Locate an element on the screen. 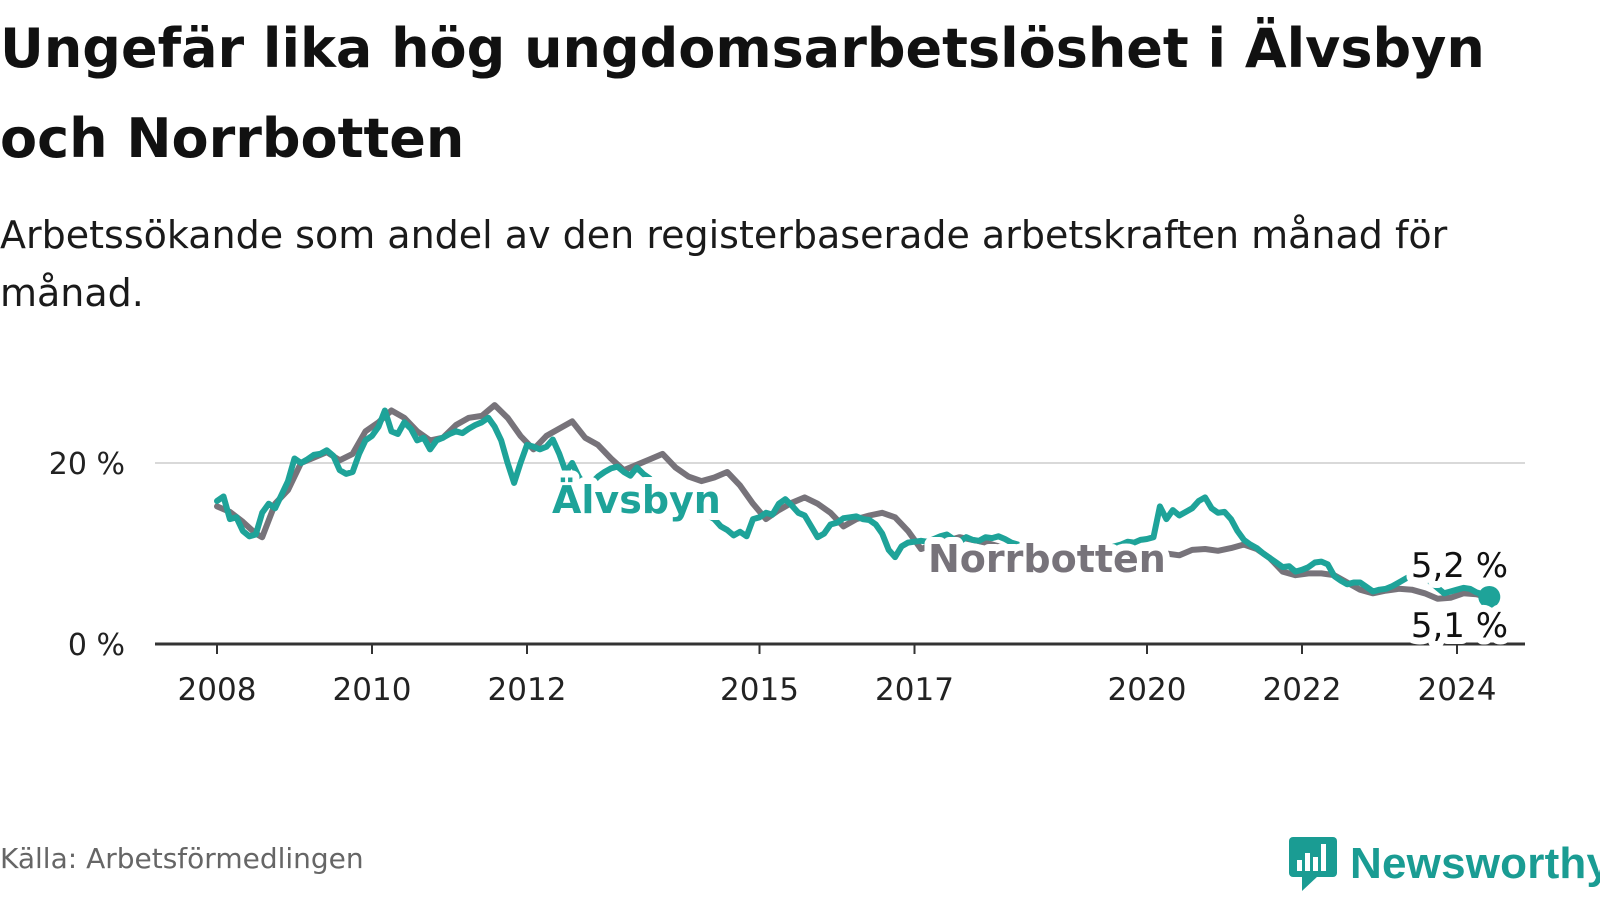  newsworthy-chart-bubble-icon is located at coordinates (1313, 864).